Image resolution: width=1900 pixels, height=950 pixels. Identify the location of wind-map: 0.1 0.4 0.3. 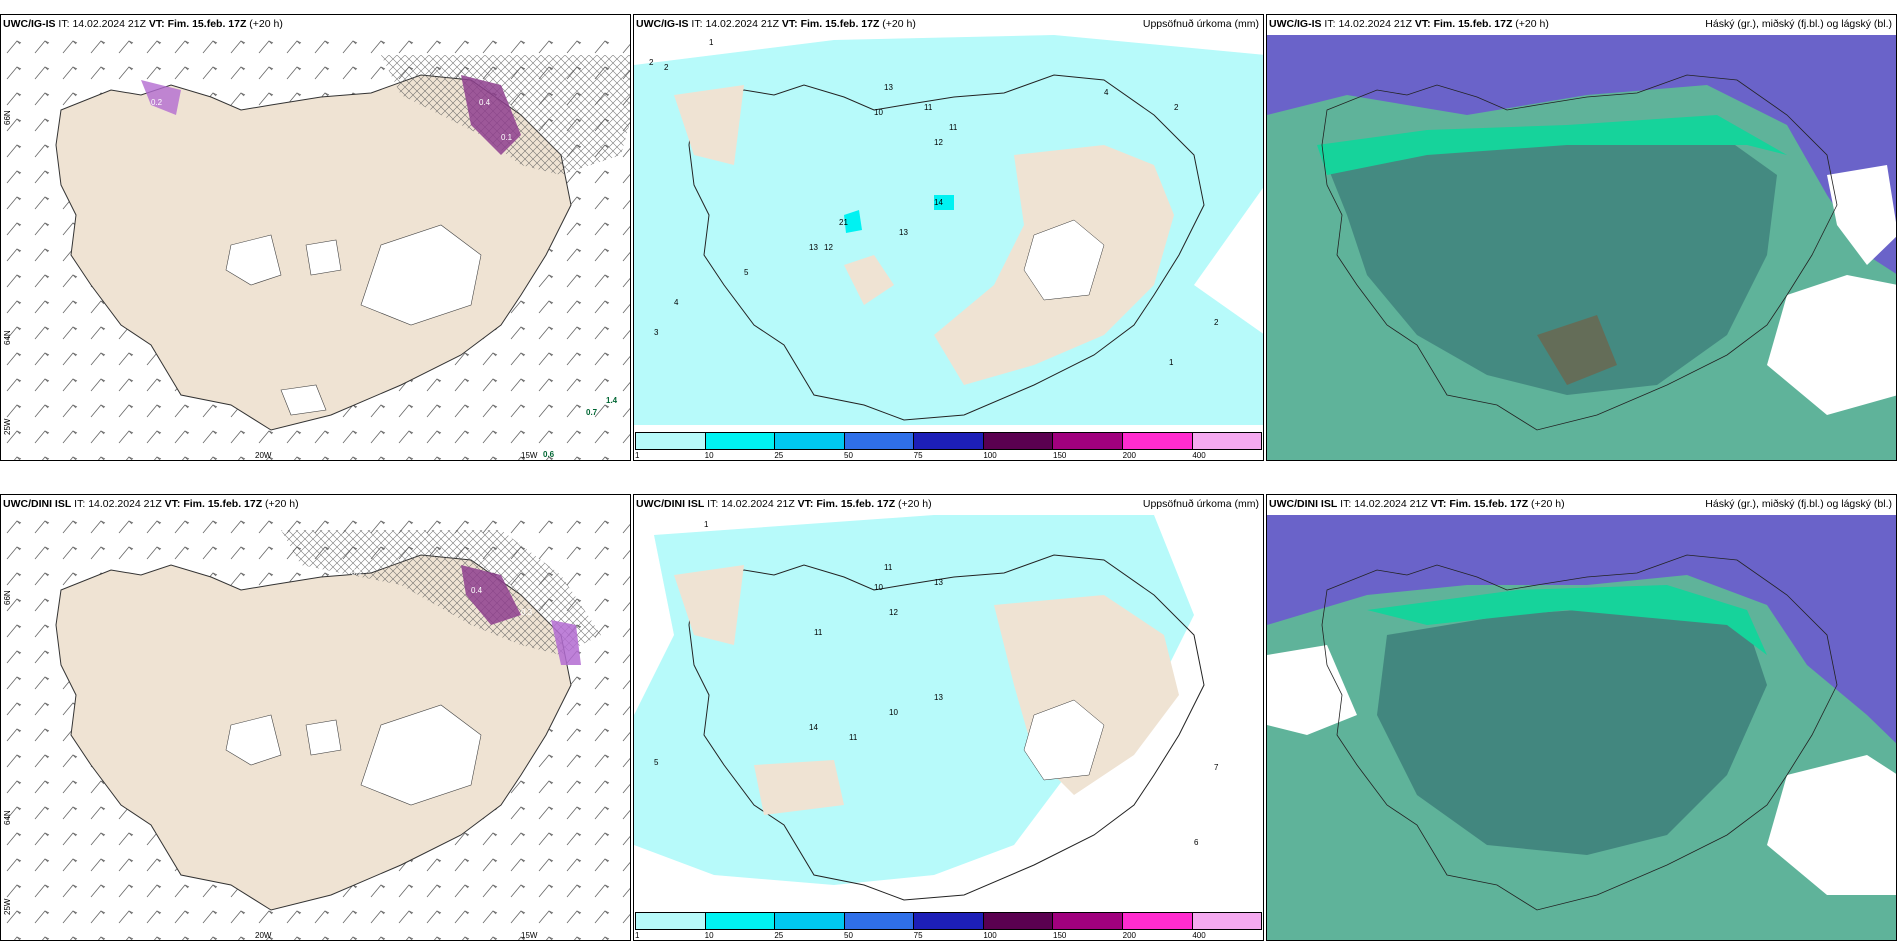
(315, 727).